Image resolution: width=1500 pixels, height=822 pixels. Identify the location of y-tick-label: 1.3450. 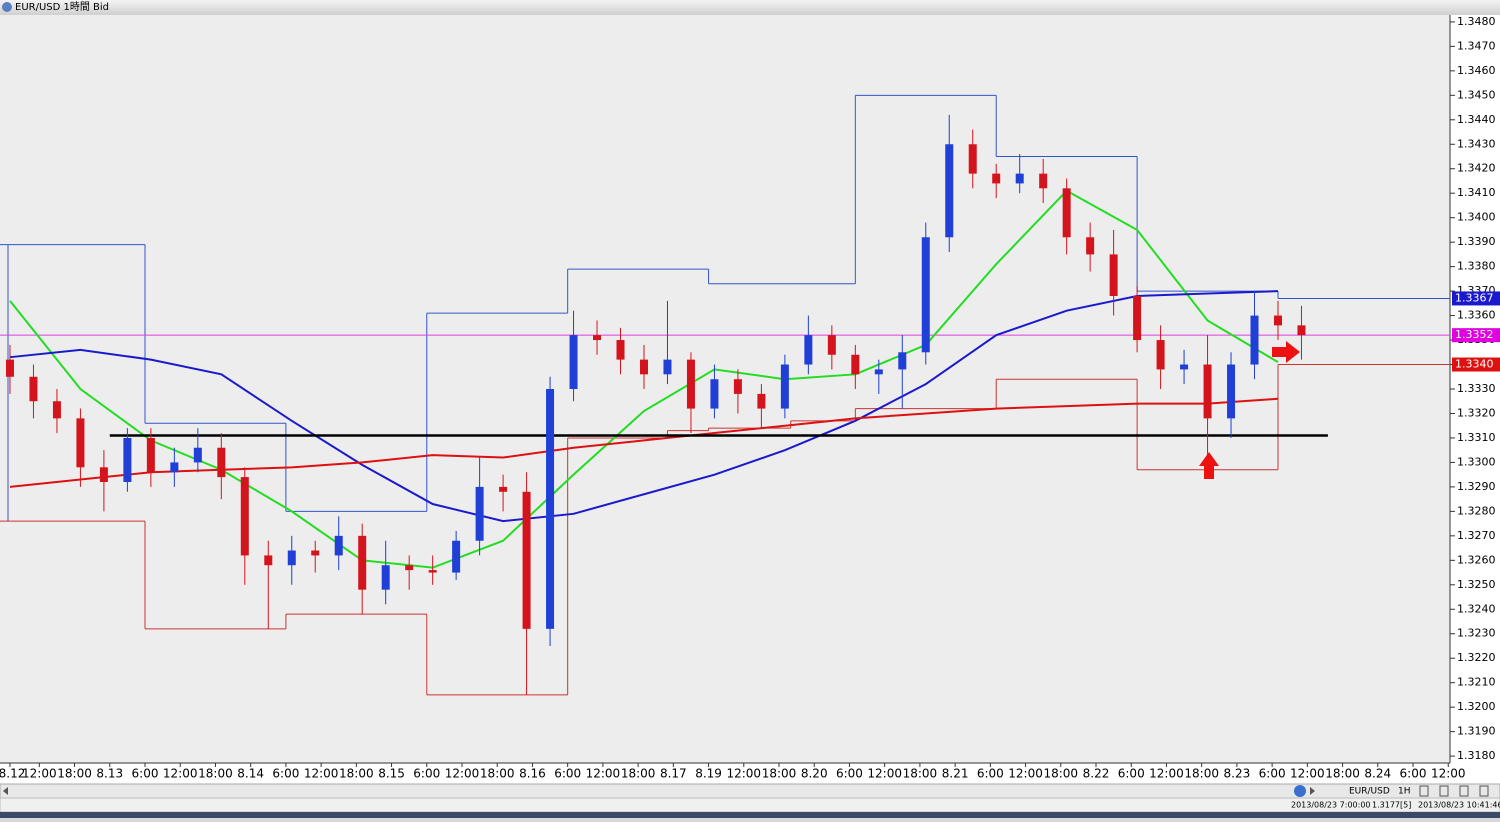
(1476, 94).